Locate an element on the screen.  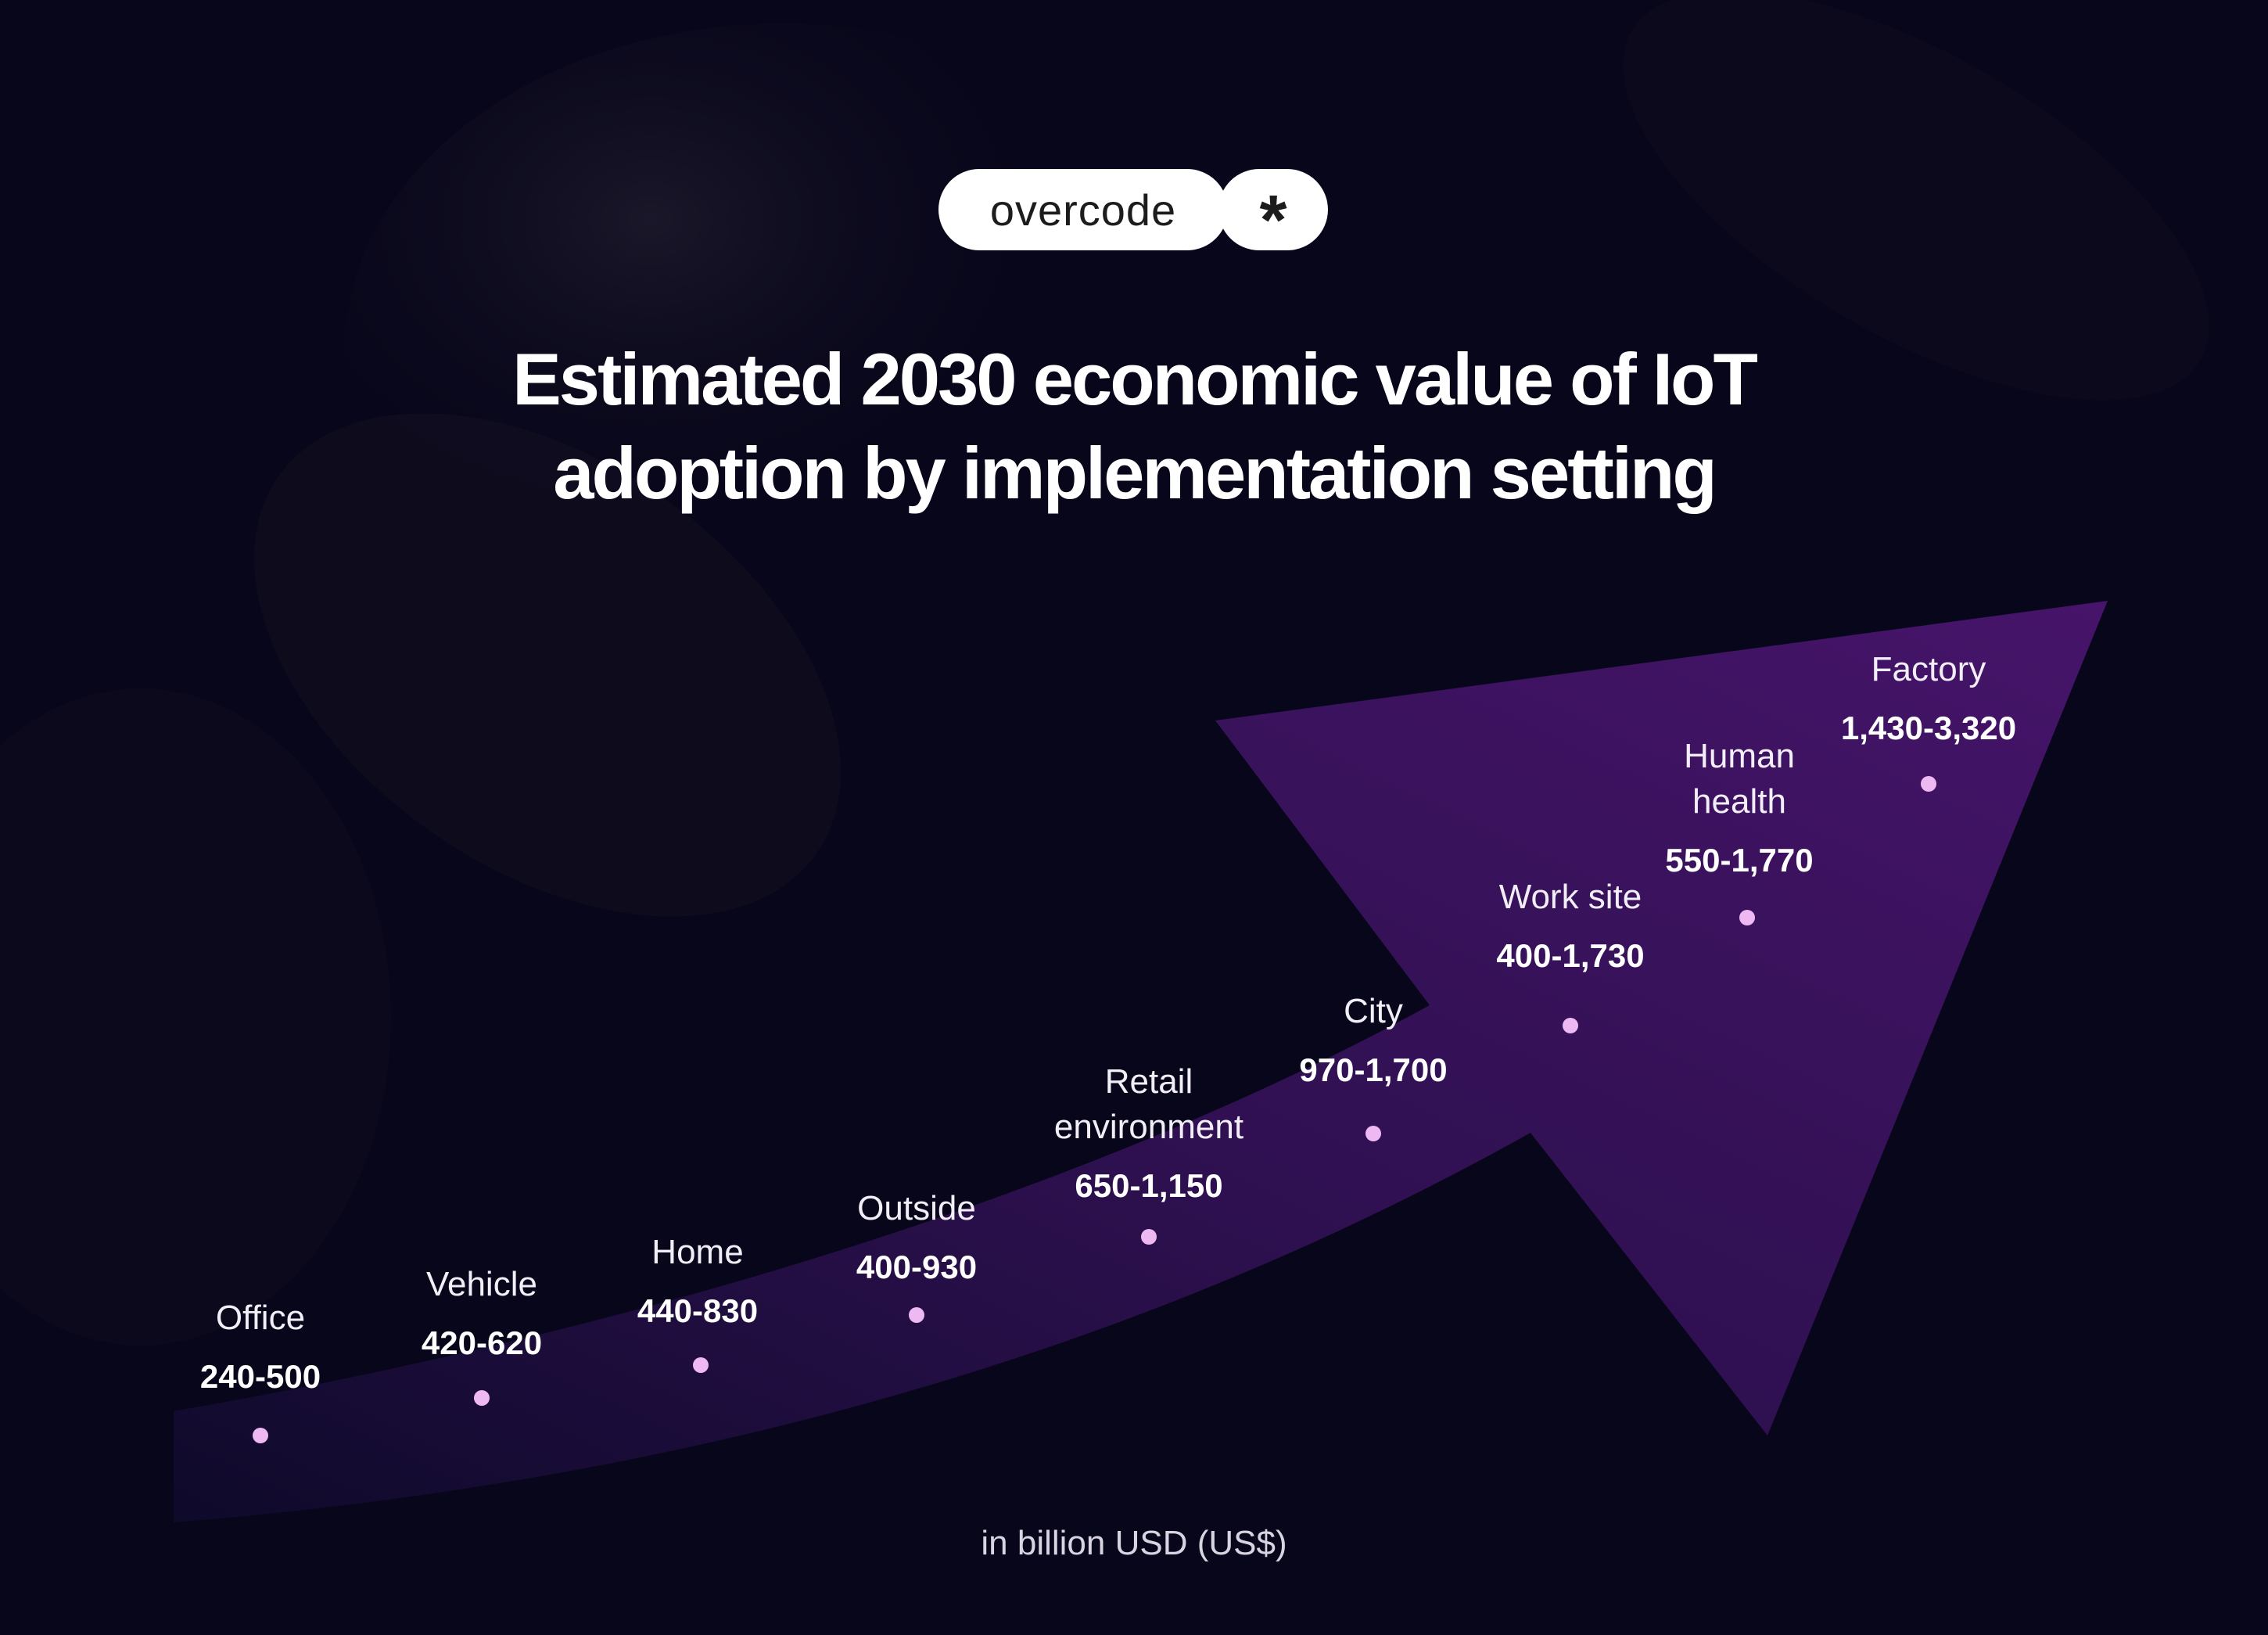
point-range: 1,430-3,320 is located at coordinates (1929, 728).